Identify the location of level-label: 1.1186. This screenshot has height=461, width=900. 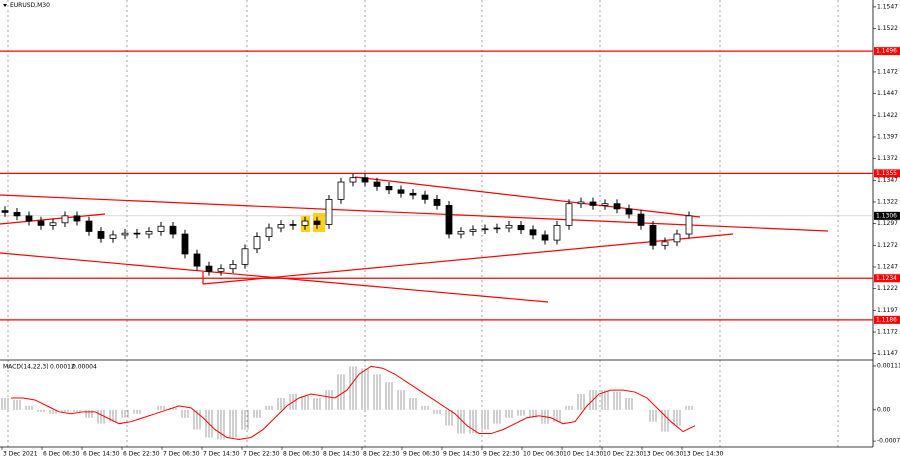
(886, 319).